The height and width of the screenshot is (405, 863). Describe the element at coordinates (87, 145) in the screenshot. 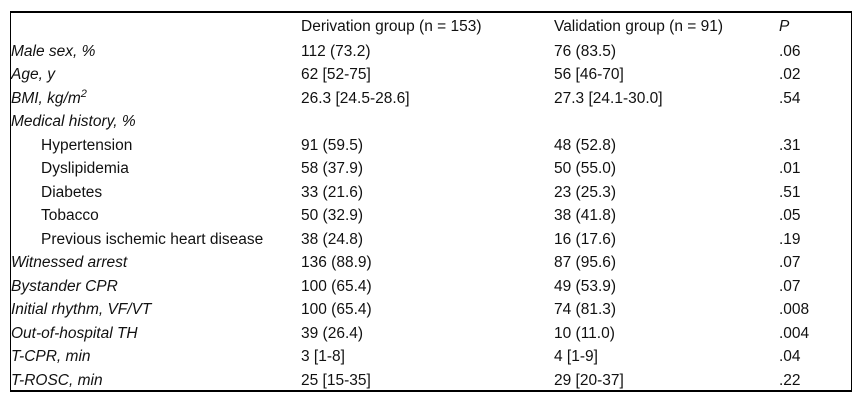

I see `row-label: Hypertension` at that location.